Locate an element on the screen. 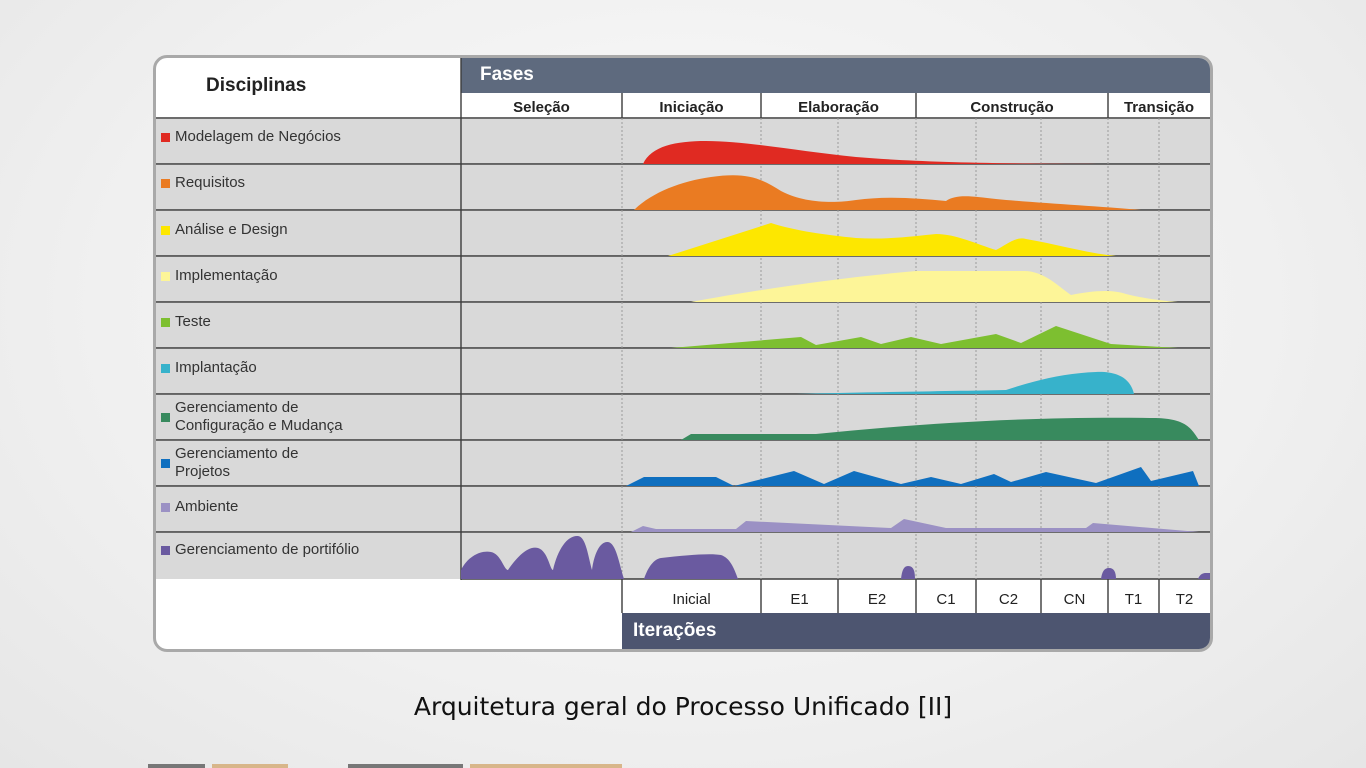  effort-curve-environment is located at coordinates (915, 525).